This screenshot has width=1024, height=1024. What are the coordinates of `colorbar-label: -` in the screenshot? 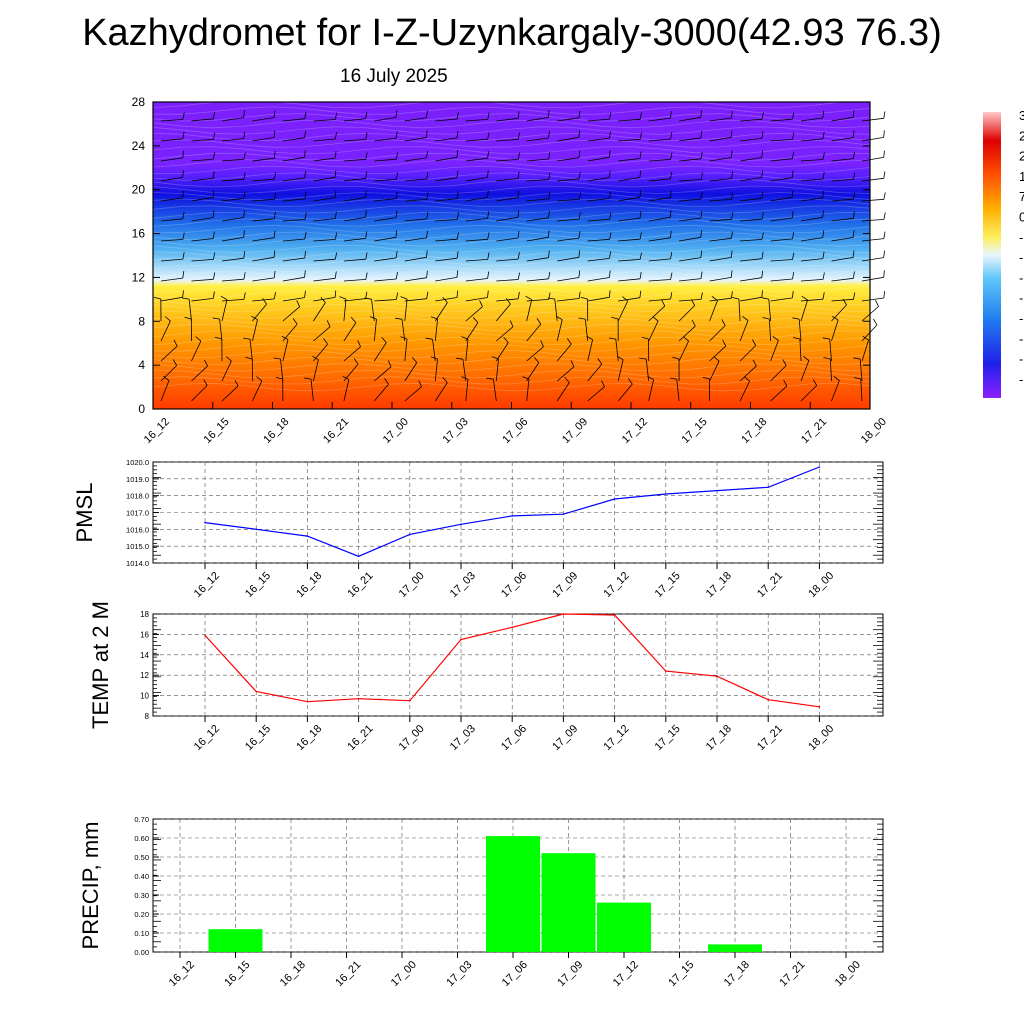 It's located at (1021, 359).